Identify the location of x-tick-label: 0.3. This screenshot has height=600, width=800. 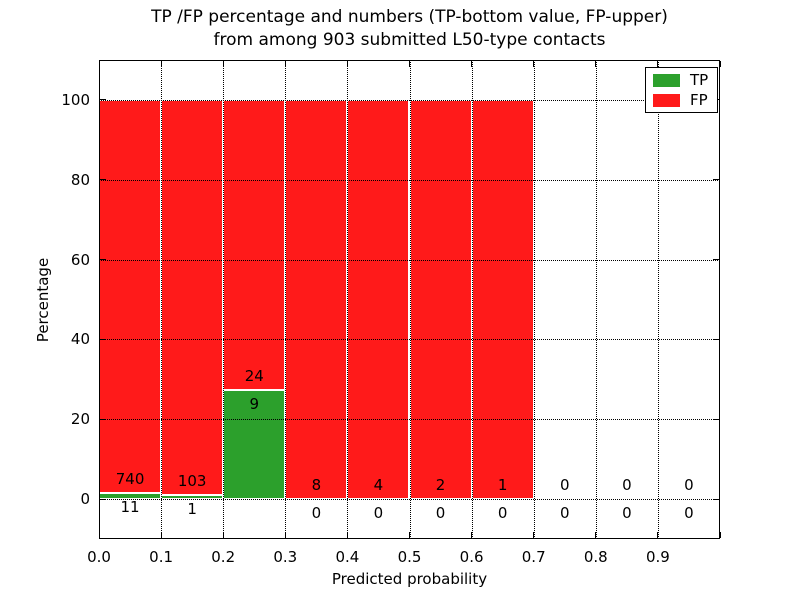
(285, 557).